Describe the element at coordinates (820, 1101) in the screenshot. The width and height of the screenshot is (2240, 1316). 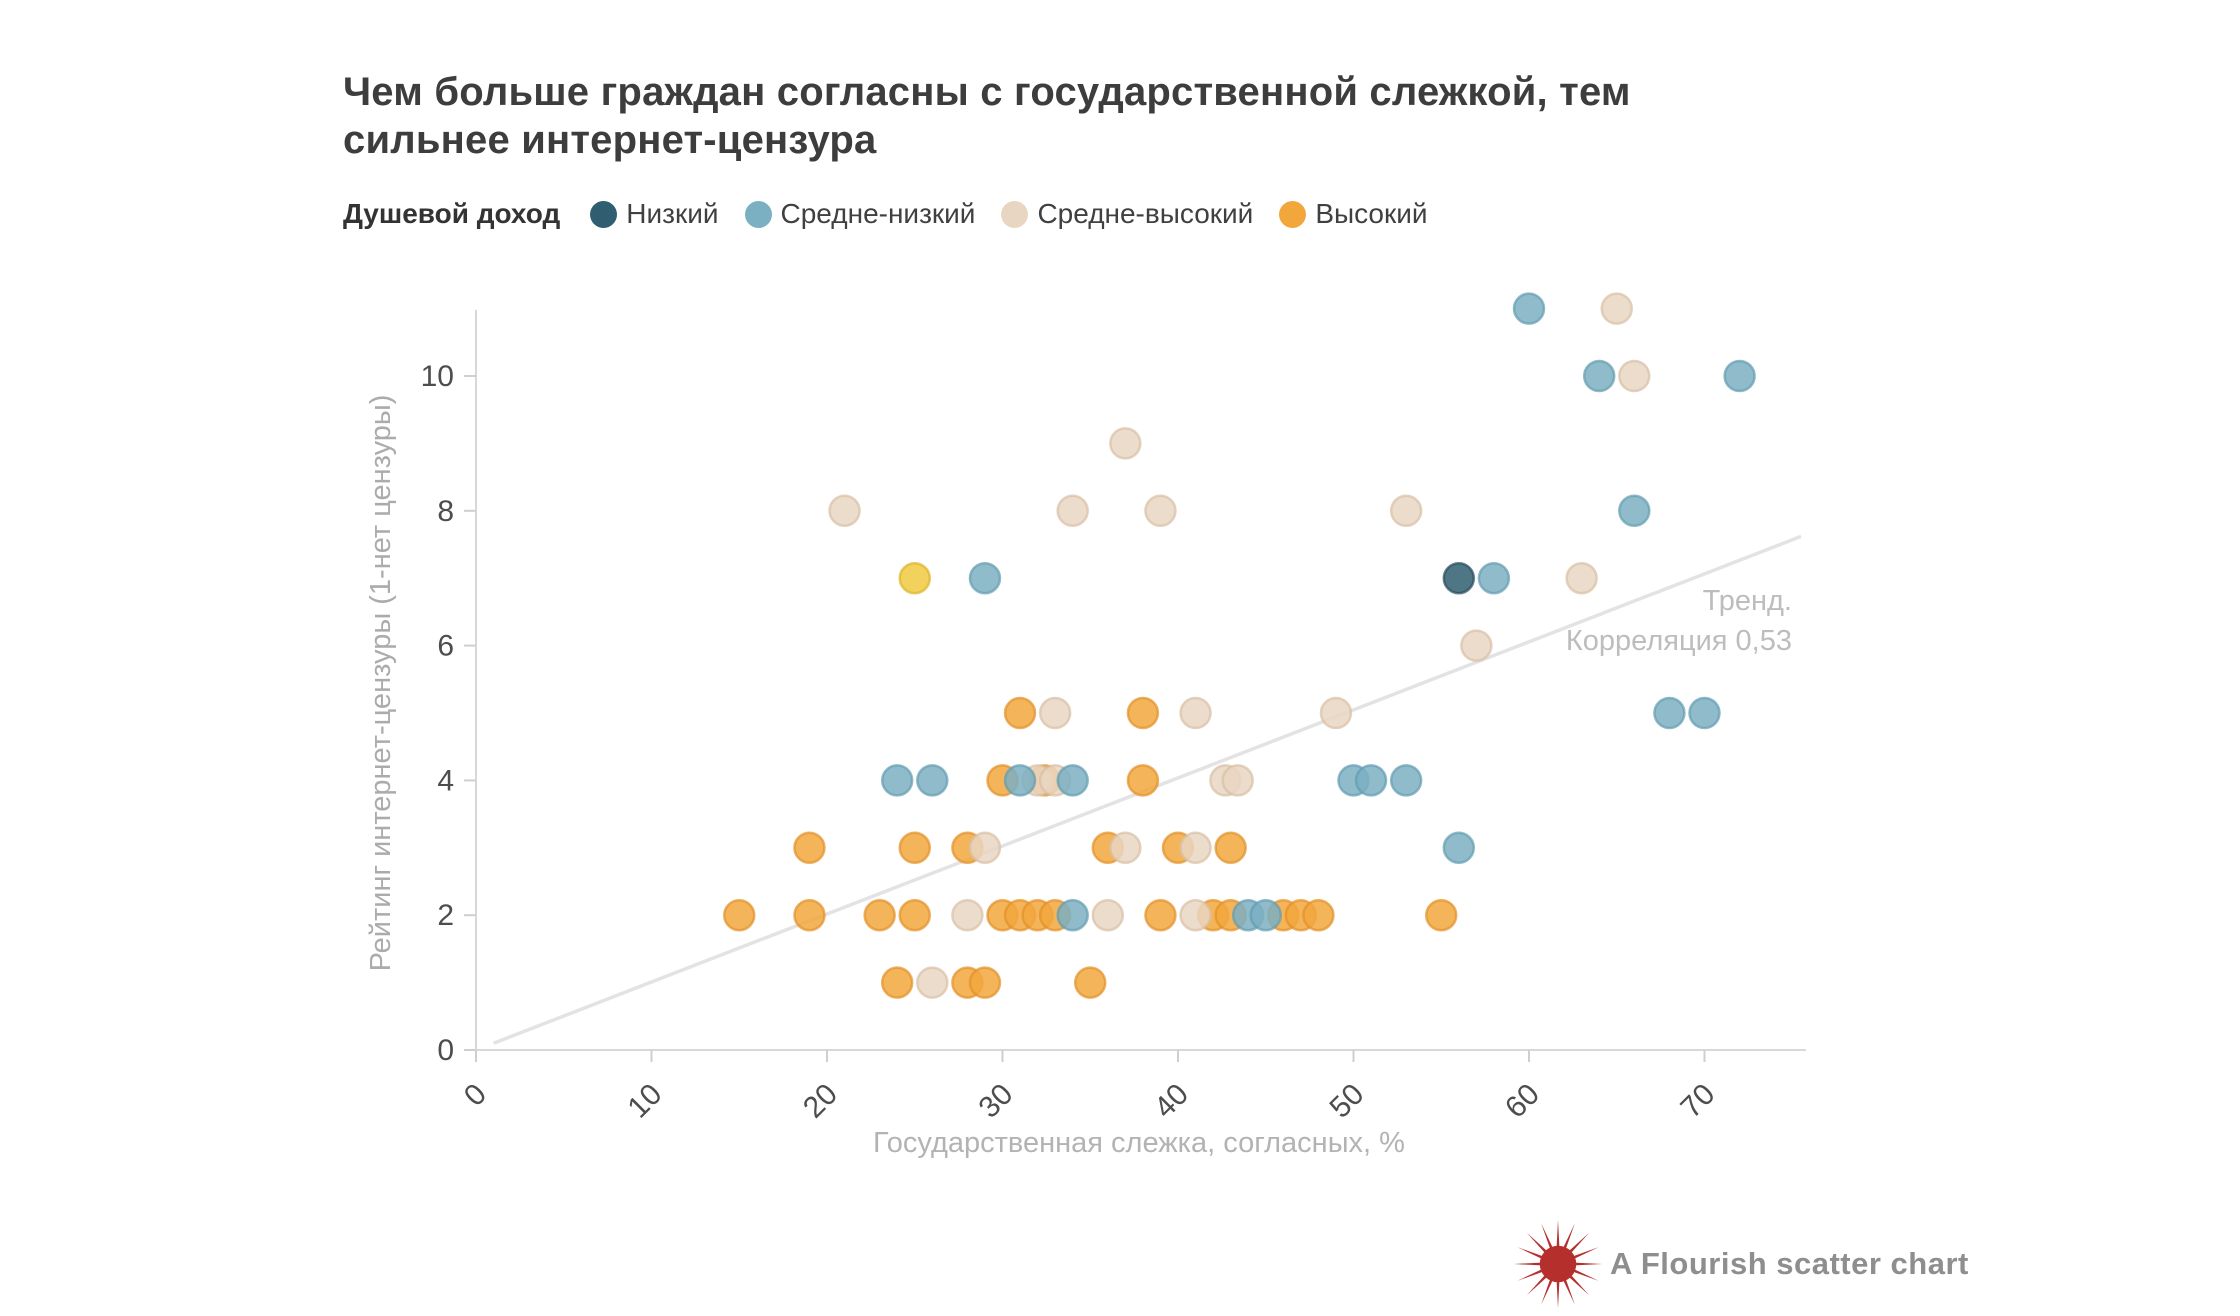
I see `x-tick-label: 20` at that location.